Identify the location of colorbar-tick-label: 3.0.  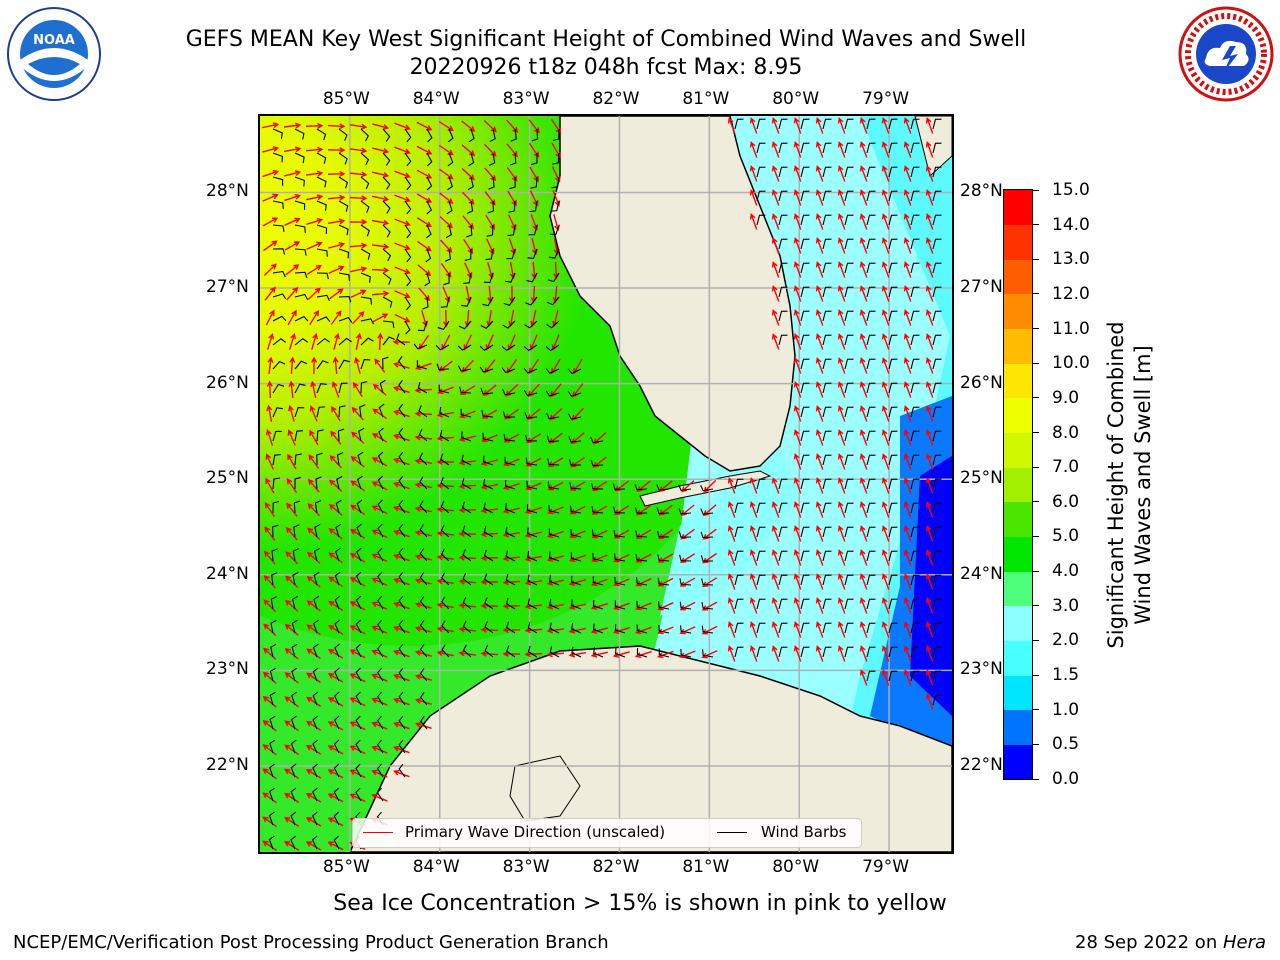
(1066, 605).